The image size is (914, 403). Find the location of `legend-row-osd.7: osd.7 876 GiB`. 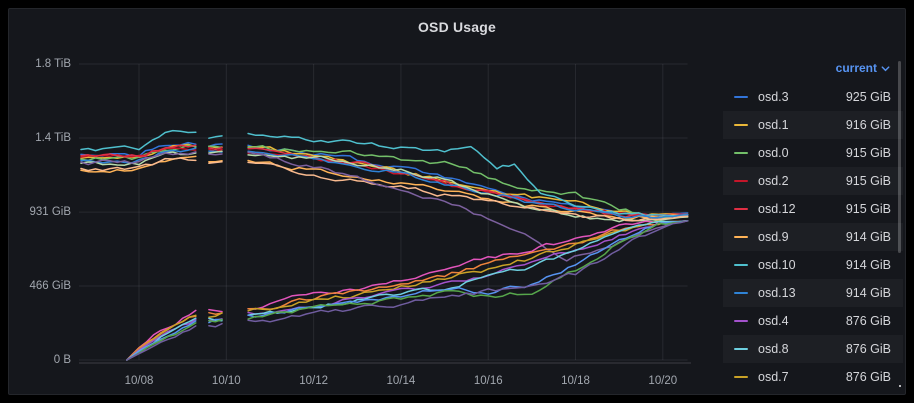

legend-row-osd.7: osd.7 876 GiB is located at coordinates (813, 377).